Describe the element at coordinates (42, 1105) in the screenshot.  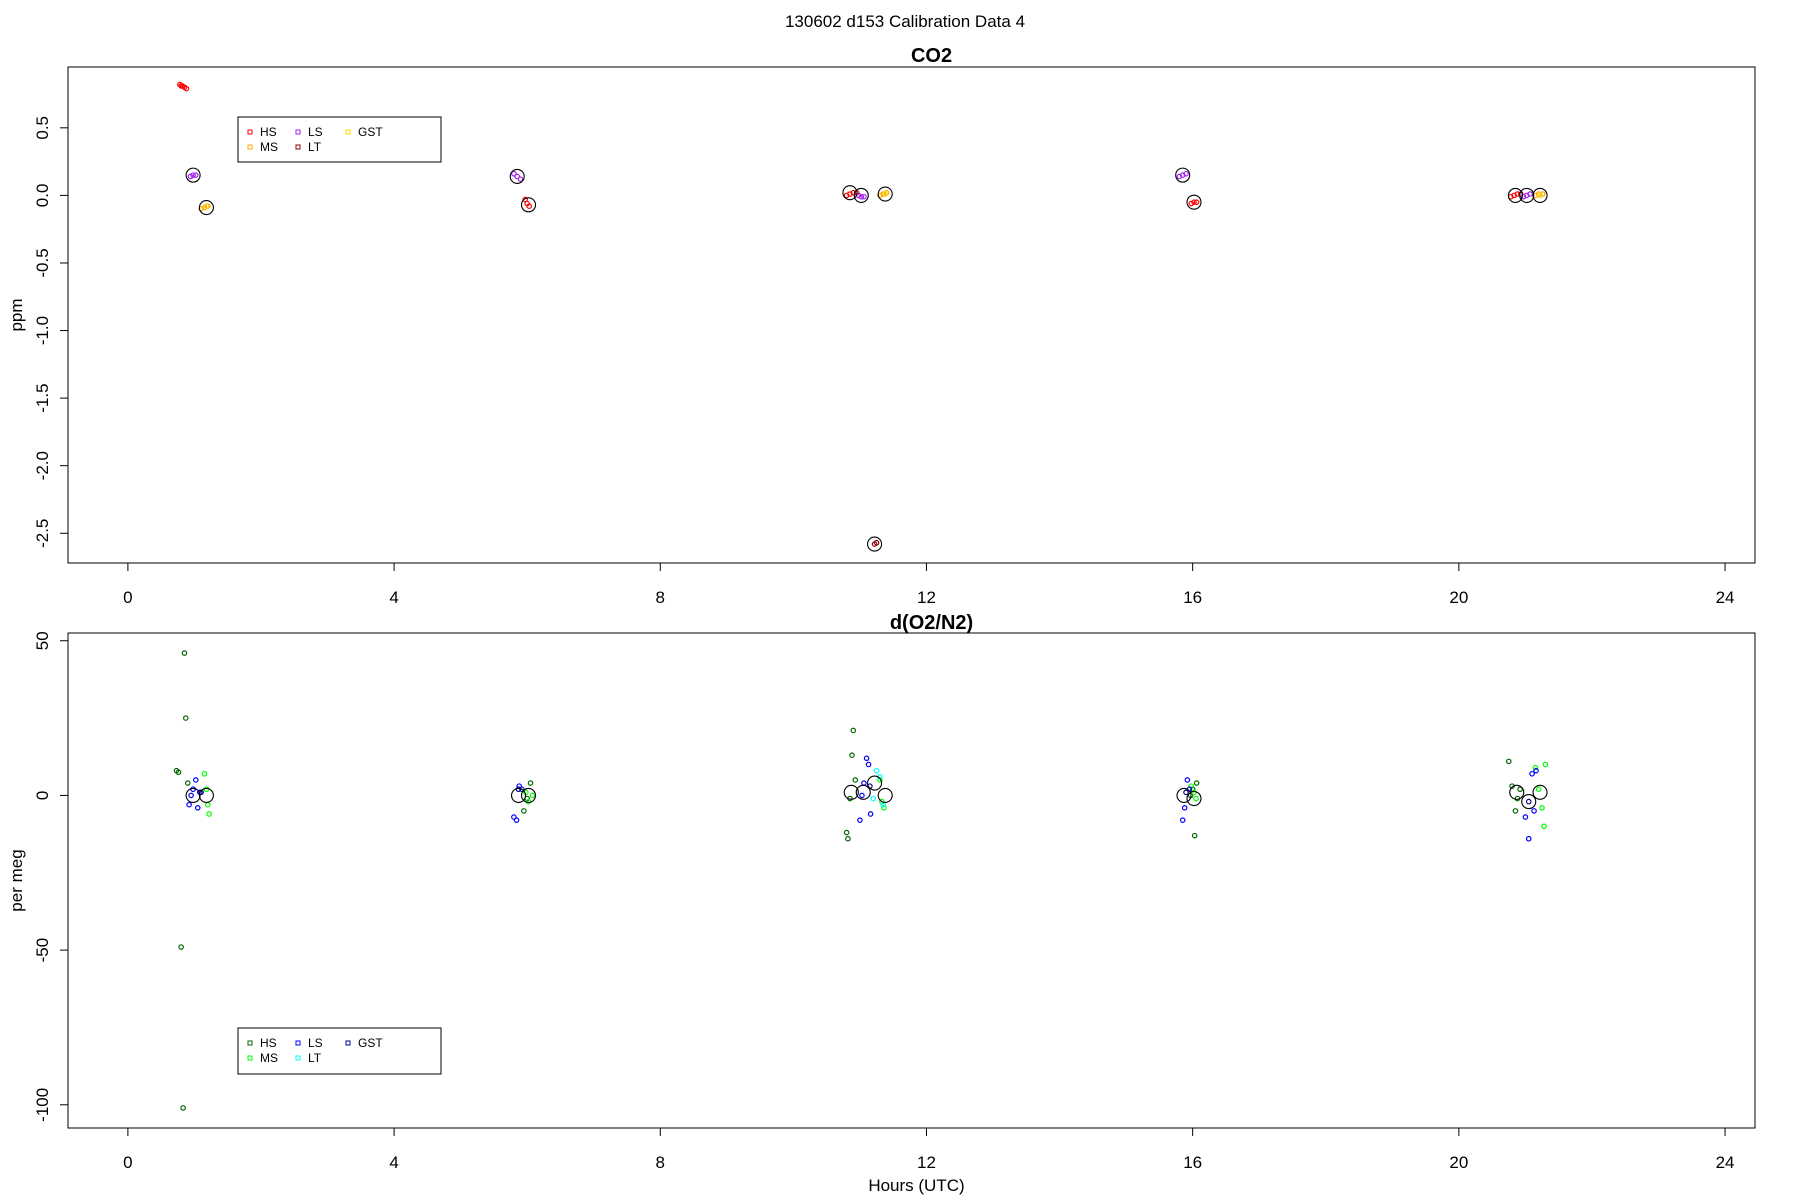
I see `y-tick-label: -100` at that location.